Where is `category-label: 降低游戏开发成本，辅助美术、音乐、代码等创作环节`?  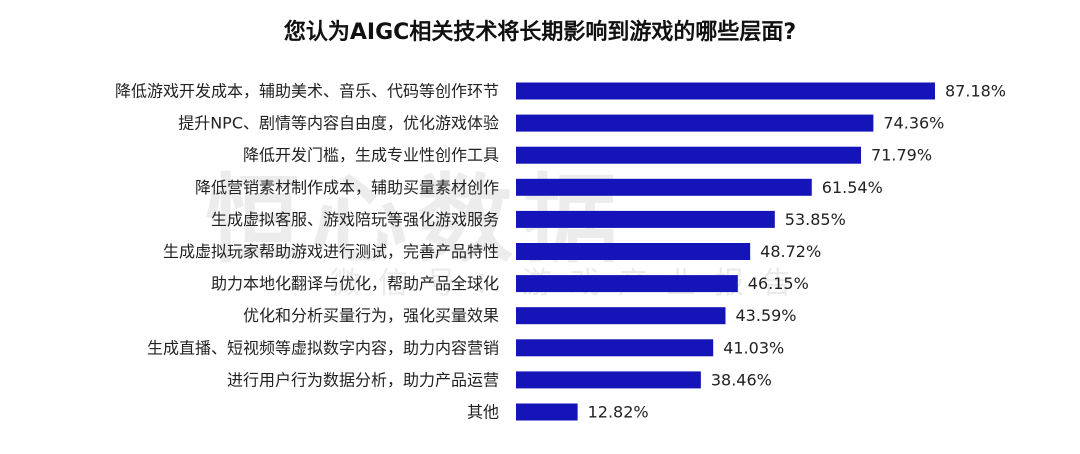 category-label: 降低游戏开发成本，辅助美术、音乐、代码等创作环节 is located at coordinates (307, 91).